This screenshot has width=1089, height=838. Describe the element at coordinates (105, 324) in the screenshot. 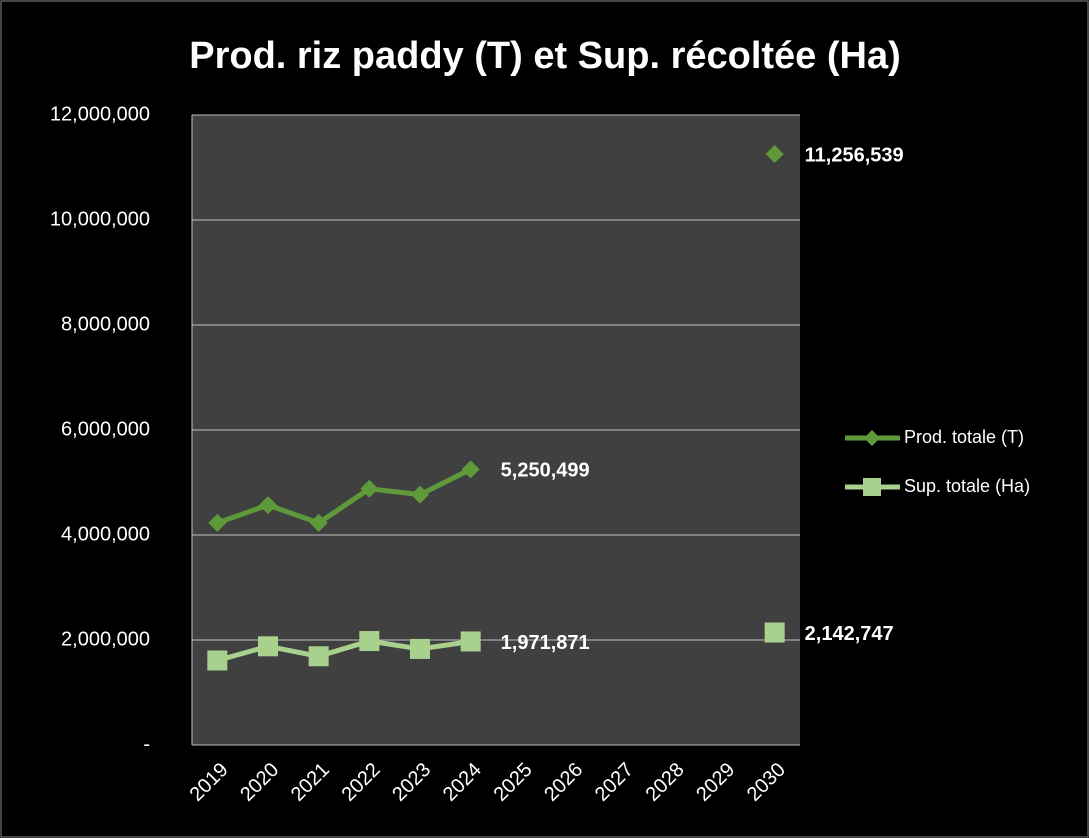

I see `y-tick-label: 8,000,000` at that location.